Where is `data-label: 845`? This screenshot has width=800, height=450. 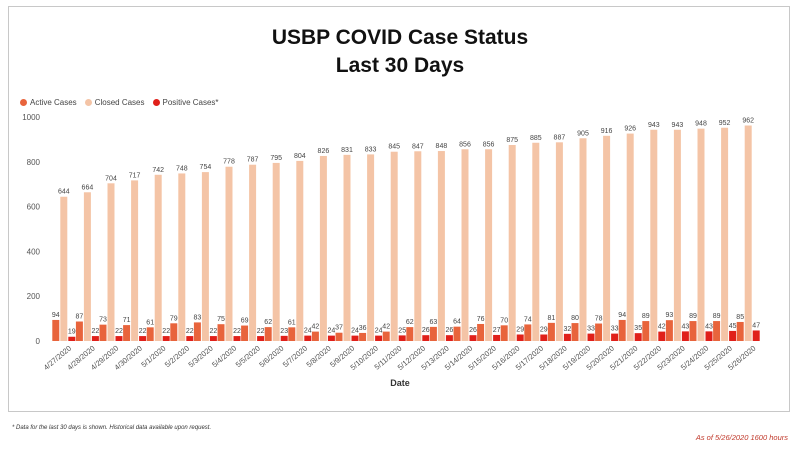
data-label: 845 is located at coordinates (394, 147).